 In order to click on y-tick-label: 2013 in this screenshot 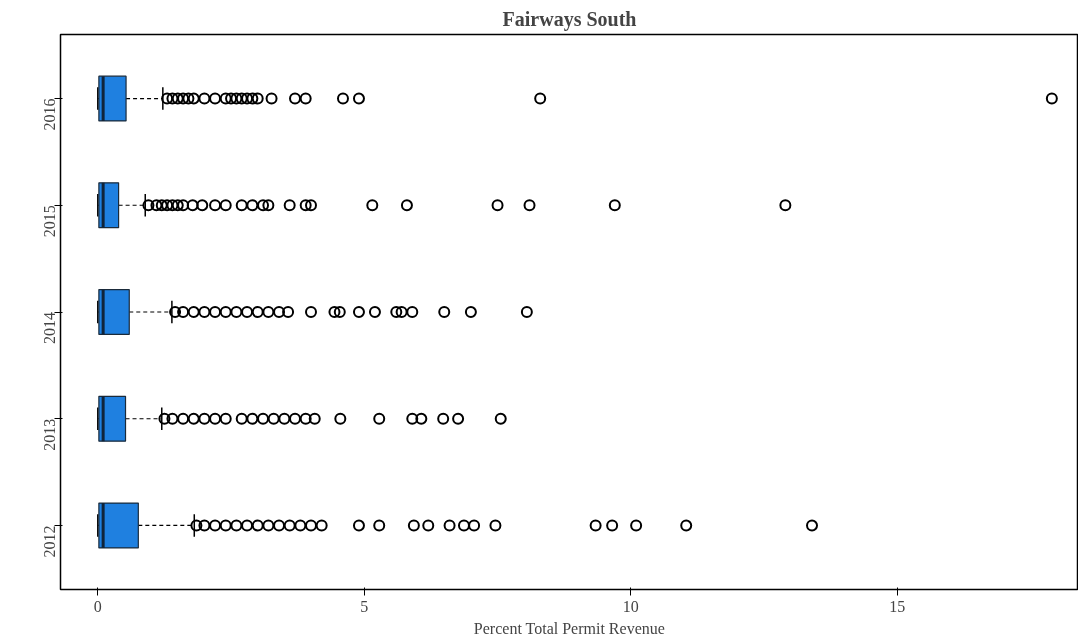, I will do `click(49, 434)`.